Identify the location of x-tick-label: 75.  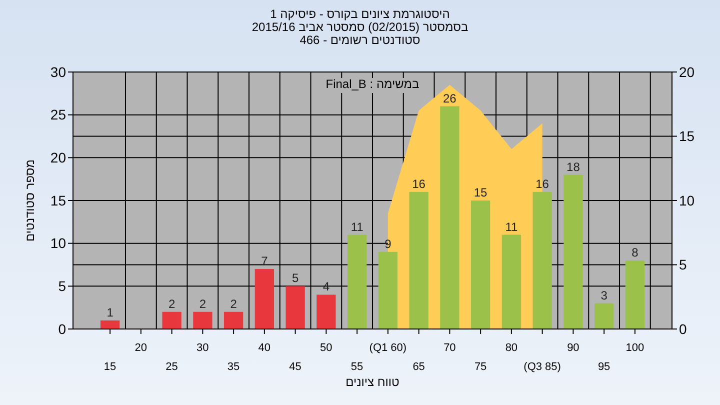
(480, 366).